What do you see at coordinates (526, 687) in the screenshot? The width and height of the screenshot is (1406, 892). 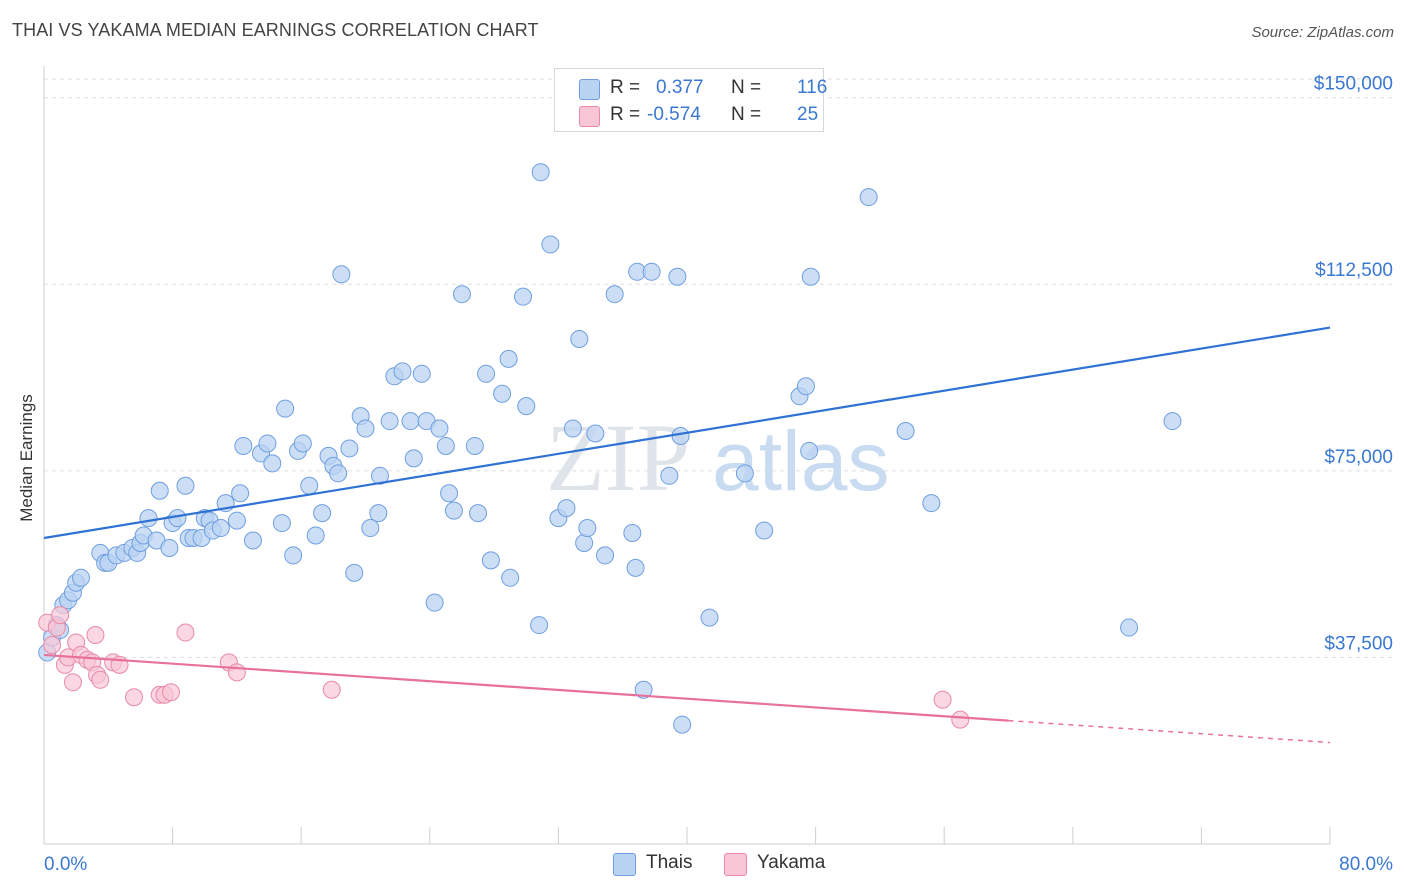 I see `yakama-trend-line` at bounding box center [526, 687].